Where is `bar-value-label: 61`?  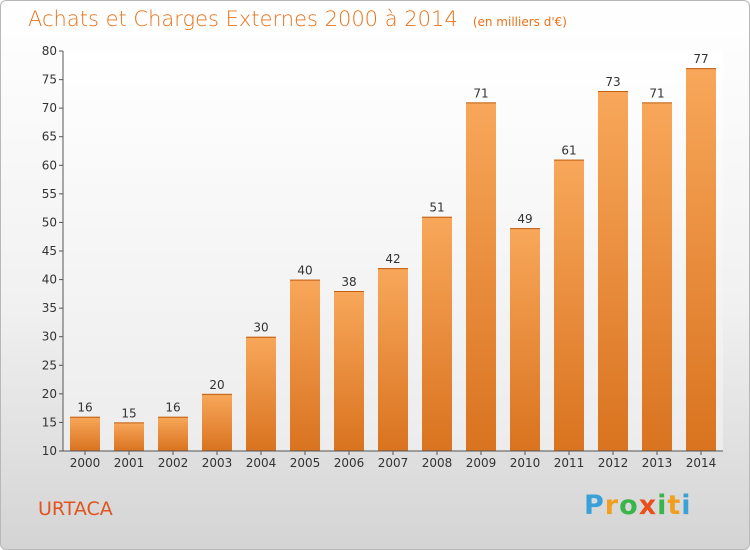 bar-value-label: 61 is located at coordinates (568, 151).